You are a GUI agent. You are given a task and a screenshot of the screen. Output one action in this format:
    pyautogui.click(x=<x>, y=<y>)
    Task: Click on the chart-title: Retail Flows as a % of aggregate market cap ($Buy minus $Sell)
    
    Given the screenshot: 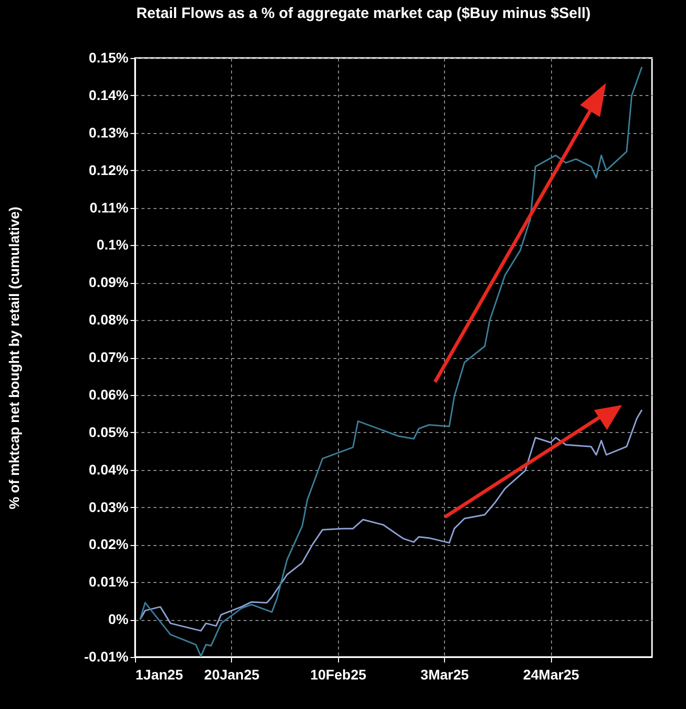 What is the action you would take?
    pyautogui.click(x=363, y=13)
    